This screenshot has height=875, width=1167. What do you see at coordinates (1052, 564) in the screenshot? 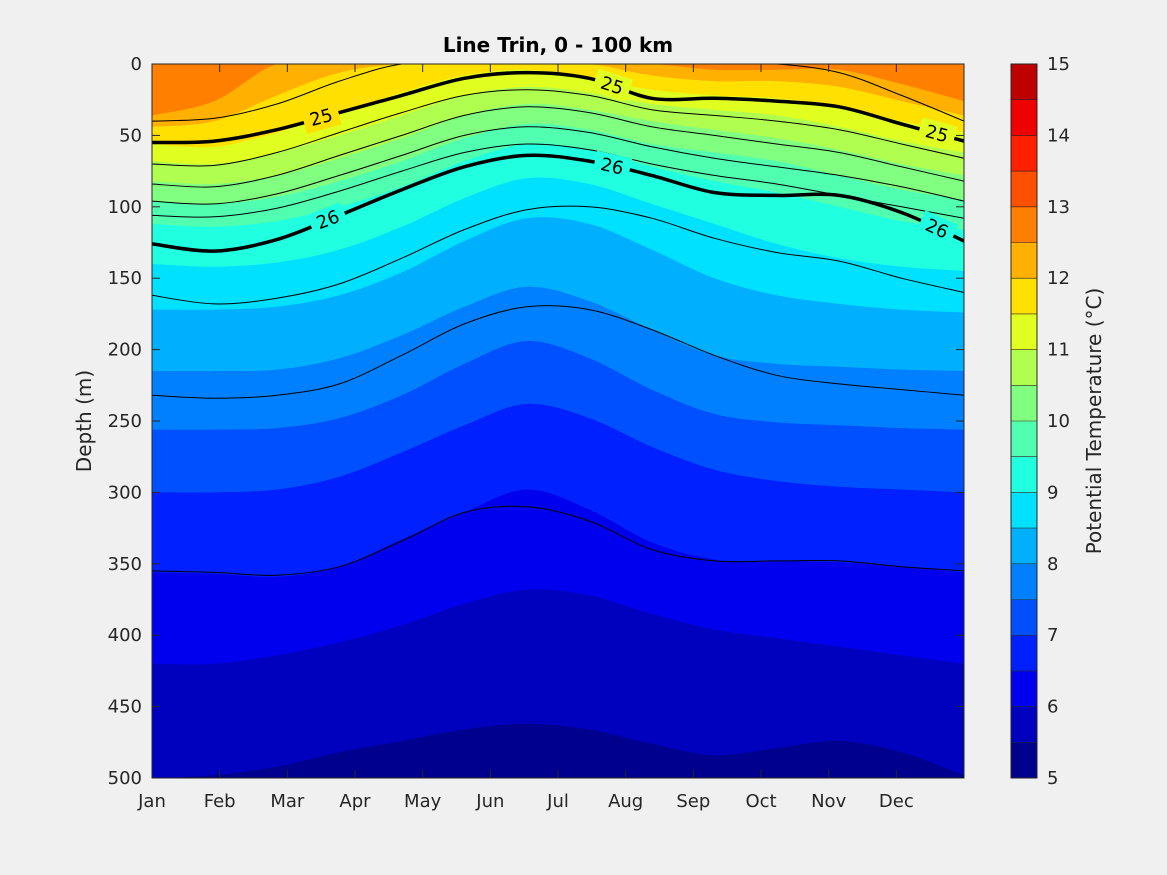
I see `colorbar-tick-label: 8` at bounding box center [1052, 564].